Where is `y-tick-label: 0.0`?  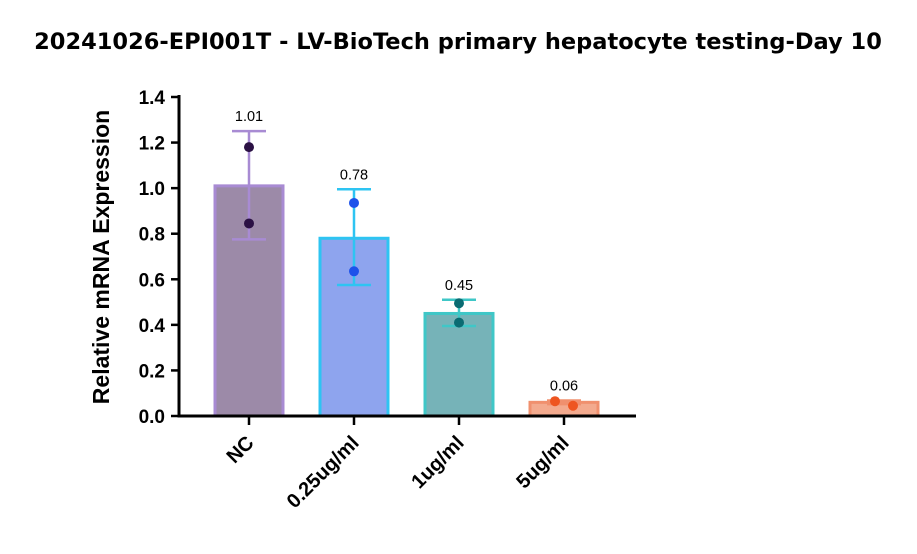 y-tick-label: 0.0 is located at coordinates (152, 417).